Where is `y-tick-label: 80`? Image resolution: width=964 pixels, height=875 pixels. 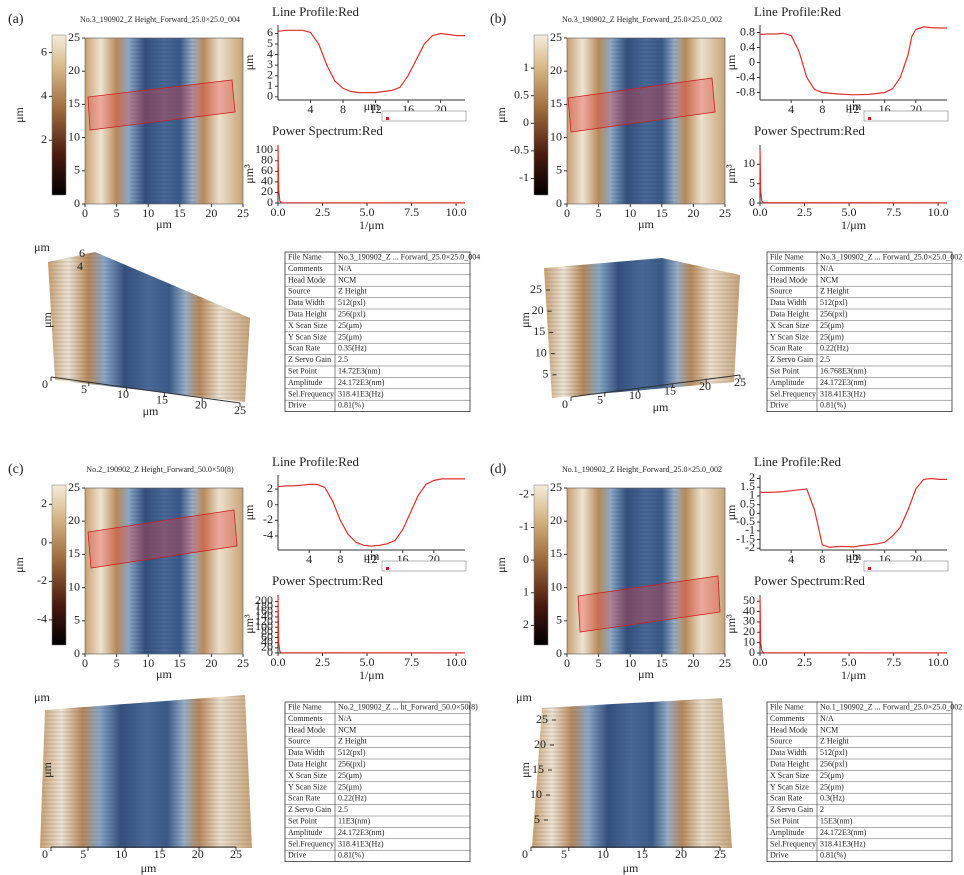
y-tick-label: 80 is located at coordinates (267, 631).